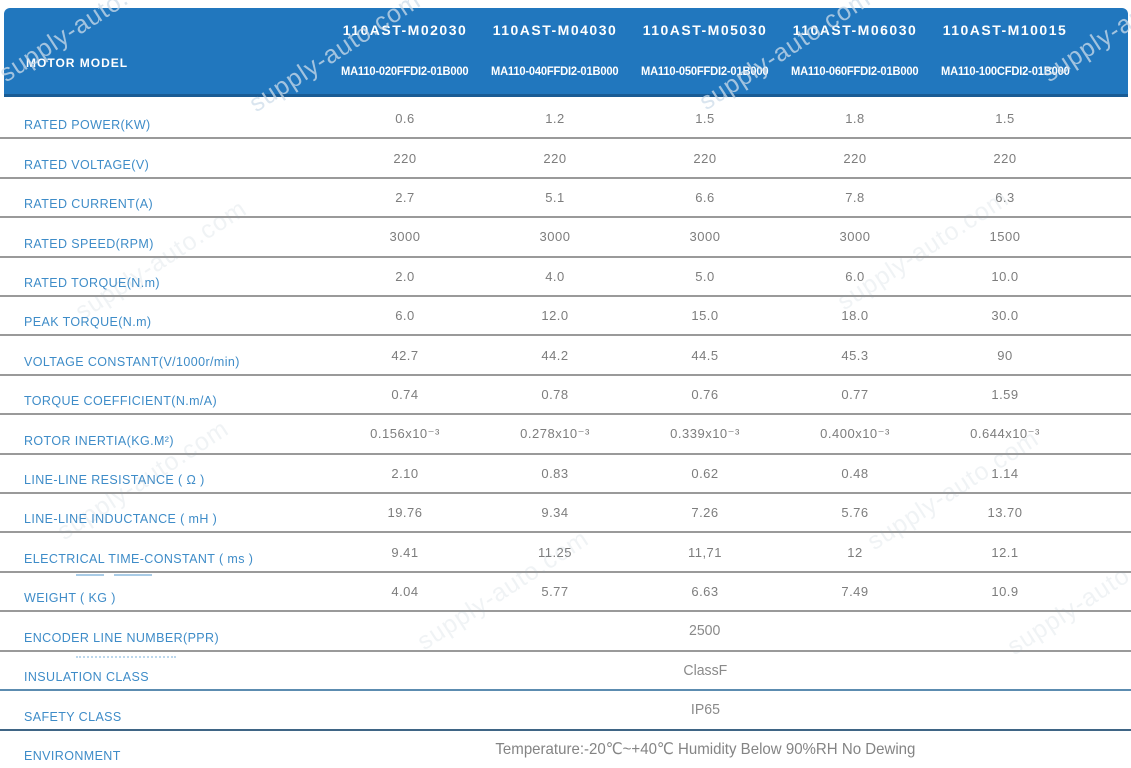 The height and width of the screenshot is (768, 1131). I want to click on part-number-text: MA110-100CFDI2-01B000, so click(1005, 72).